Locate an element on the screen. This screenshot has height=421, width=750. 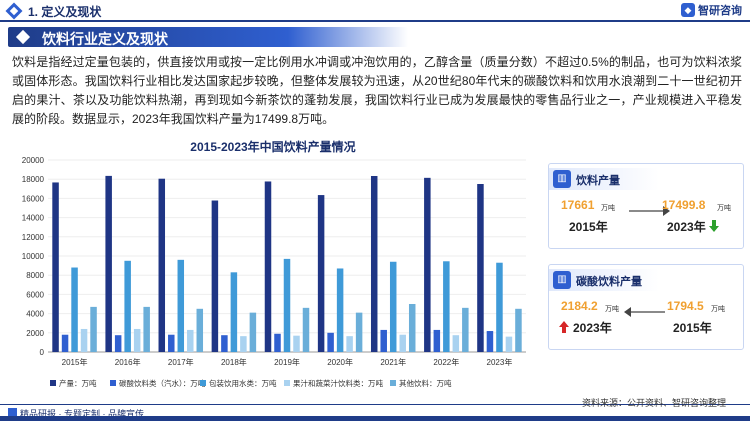
card-left-year: 2015年 is located at coordinates (588, 227).